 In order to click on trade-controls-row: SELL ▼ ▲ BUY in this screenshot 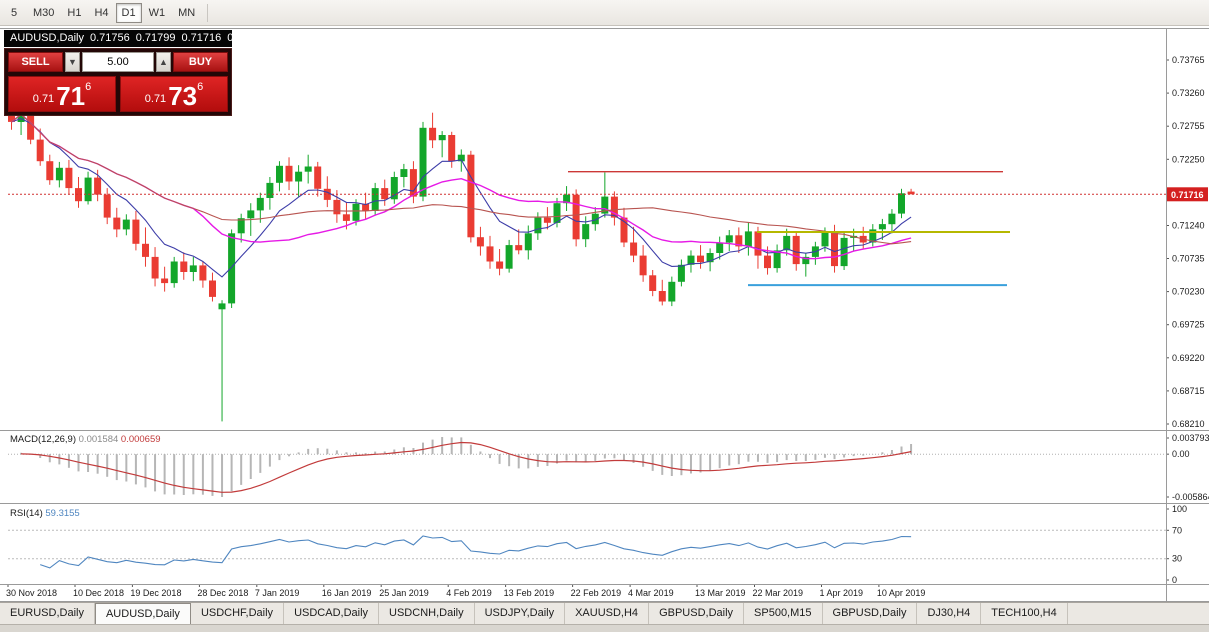, I will do `click(118, 62)`.